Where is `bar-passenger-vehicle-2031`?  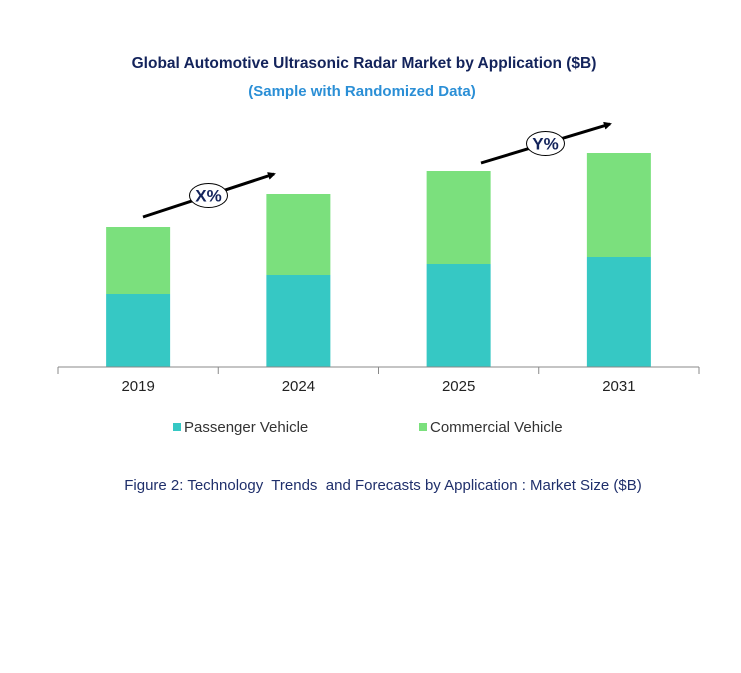 bar-passenger-vehicle-2031 is located at coordinates (618, 312).